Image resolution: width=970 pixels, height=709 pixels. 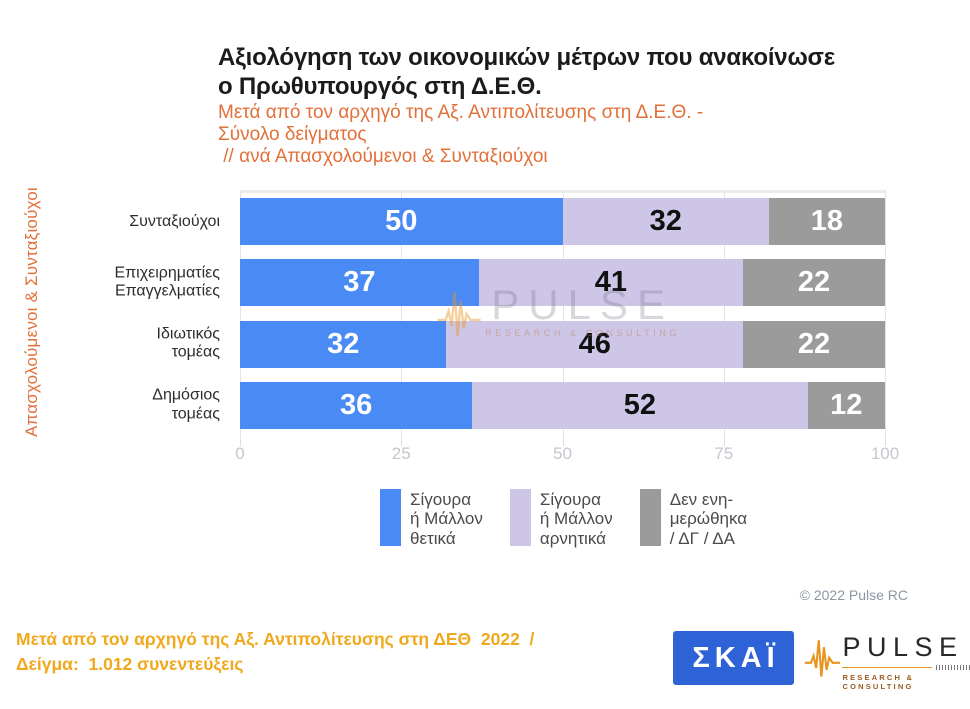 I want to click on legend-label: Δεν ενη- μερώθηκα / ΔΓ / ΔΑ, so click(x=708, y=519).